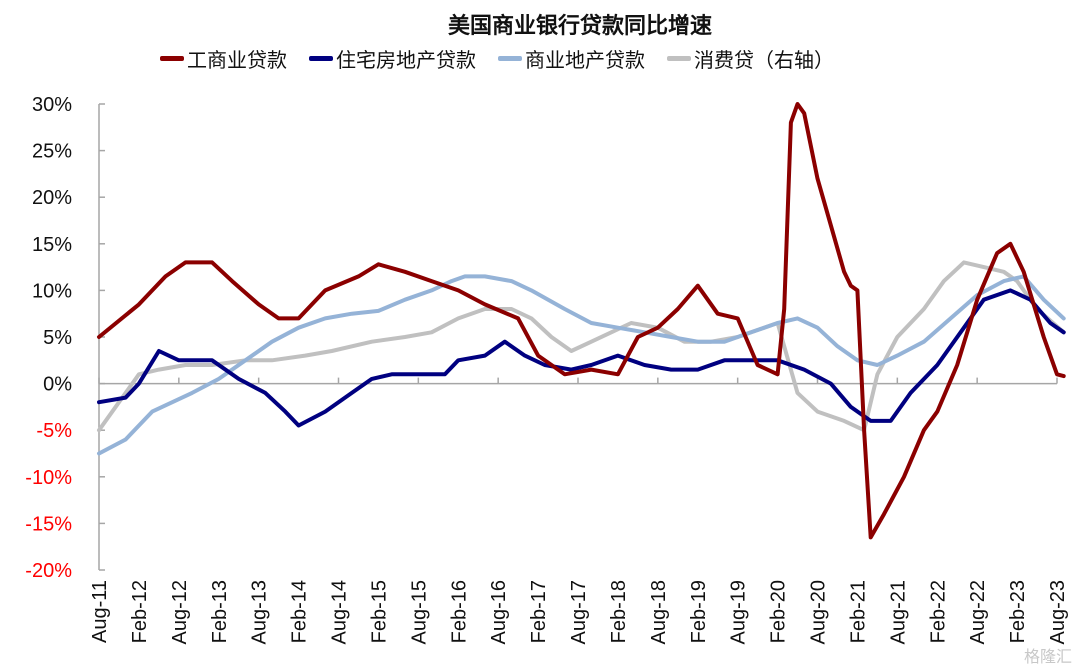 This screenshot has height=671, width=1080. What do you see at coordinates (585, 60) in the screenshot?
I see `legend-label: 商业地产贷款` at bounding box center [585, 60].